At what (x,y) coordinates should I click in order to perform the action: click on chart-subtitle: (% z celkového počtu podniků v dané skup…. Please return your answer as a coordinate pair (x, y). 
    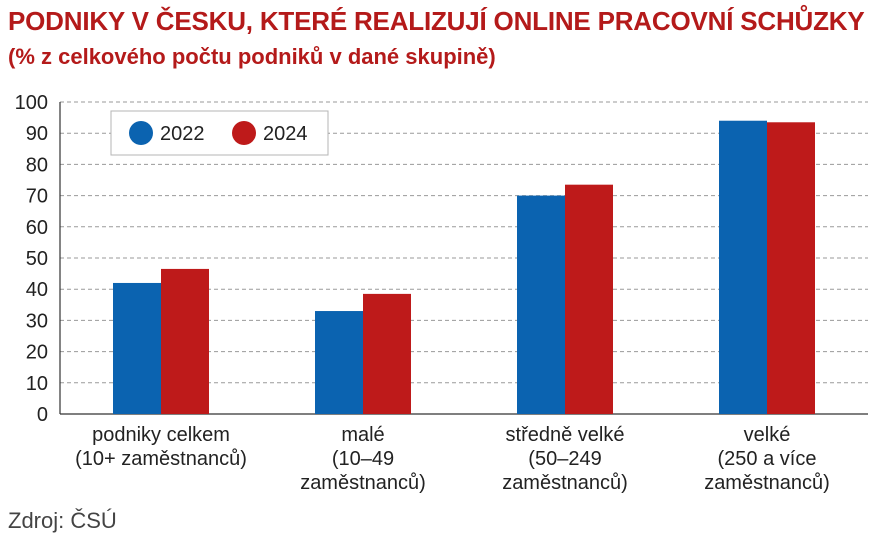
    Looking at the image, I should click on (252, 56).